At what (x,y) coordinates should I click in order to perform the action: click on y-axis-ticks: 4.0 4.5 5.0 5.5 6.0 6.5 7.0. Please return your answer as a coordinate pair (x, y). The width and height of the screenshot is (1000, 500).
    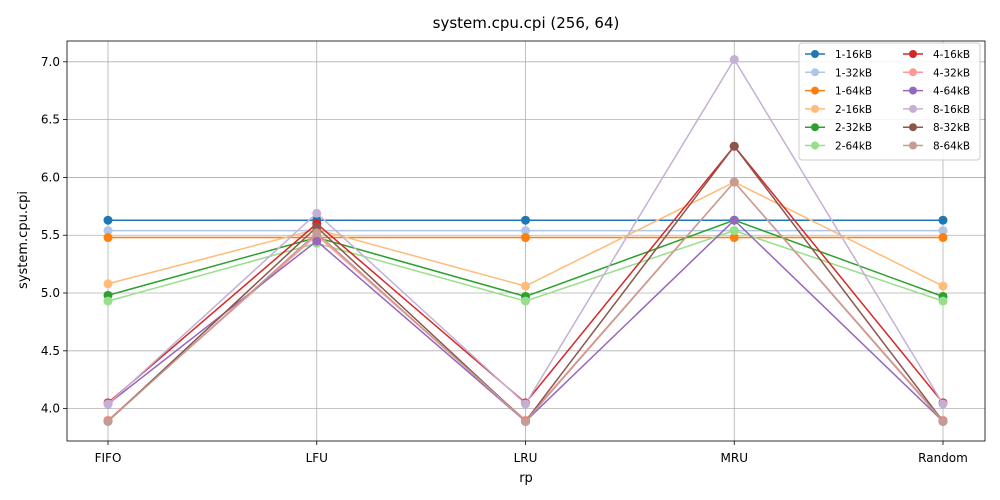
    Looking at the image, I should click on (54, 235).